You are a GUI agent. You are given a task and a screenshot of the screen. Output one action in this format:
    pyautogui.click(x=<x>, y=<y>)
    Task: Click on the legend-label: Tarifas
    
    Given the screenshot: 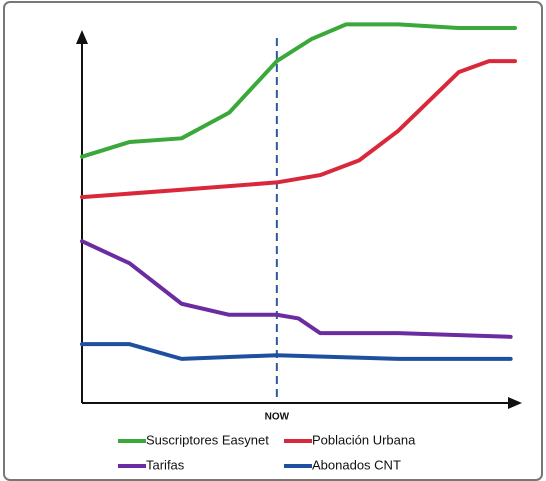 What is the action you would take?
    pyautogui.click(x=165, y=464)
    